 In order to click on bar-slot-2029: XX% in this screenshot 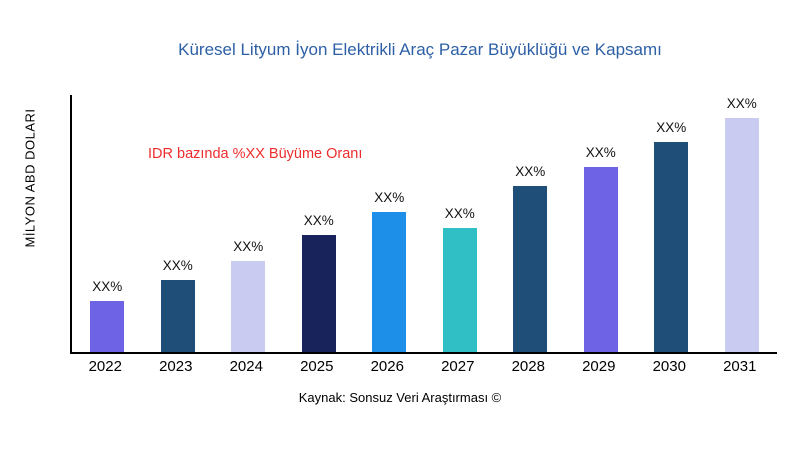, I will do `click(601, 223)`.